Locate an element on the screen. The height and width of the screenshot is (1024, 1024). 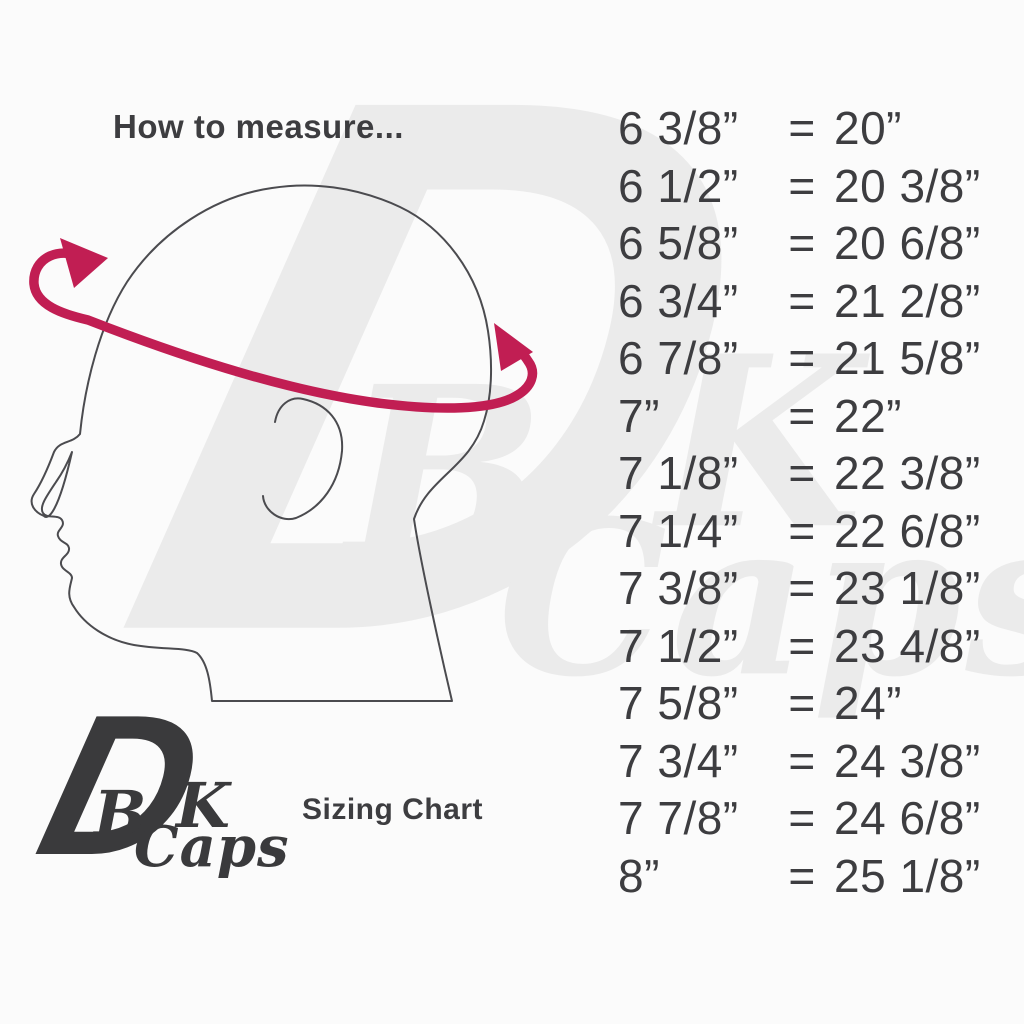
dbk-caps-logo: D B K Caps is located at coordinates (154, 785).